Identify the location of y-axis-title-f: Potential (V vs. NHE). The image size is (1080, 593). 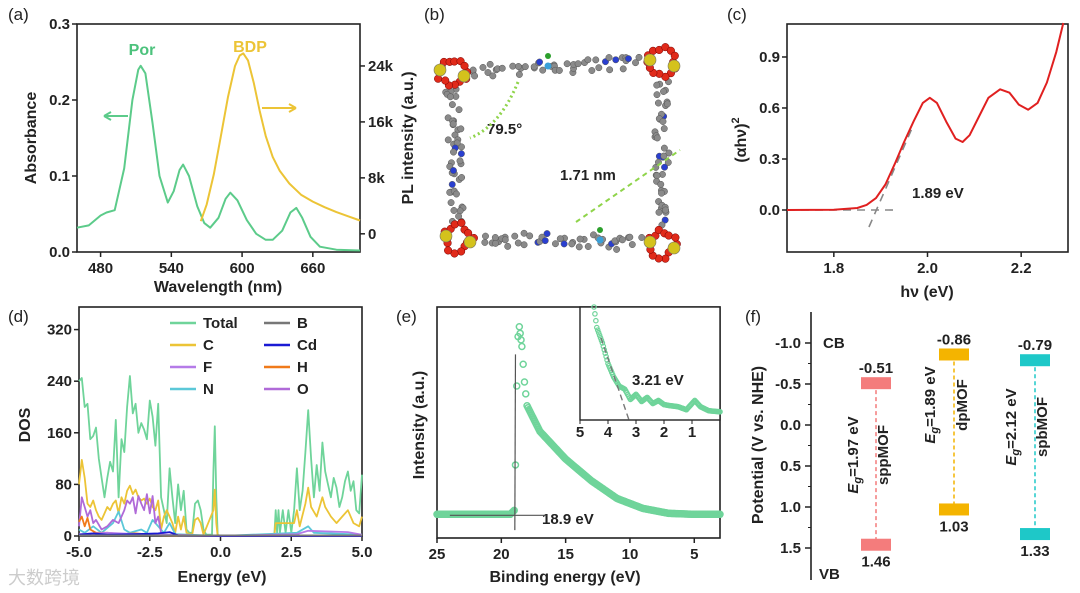
(758, 445).